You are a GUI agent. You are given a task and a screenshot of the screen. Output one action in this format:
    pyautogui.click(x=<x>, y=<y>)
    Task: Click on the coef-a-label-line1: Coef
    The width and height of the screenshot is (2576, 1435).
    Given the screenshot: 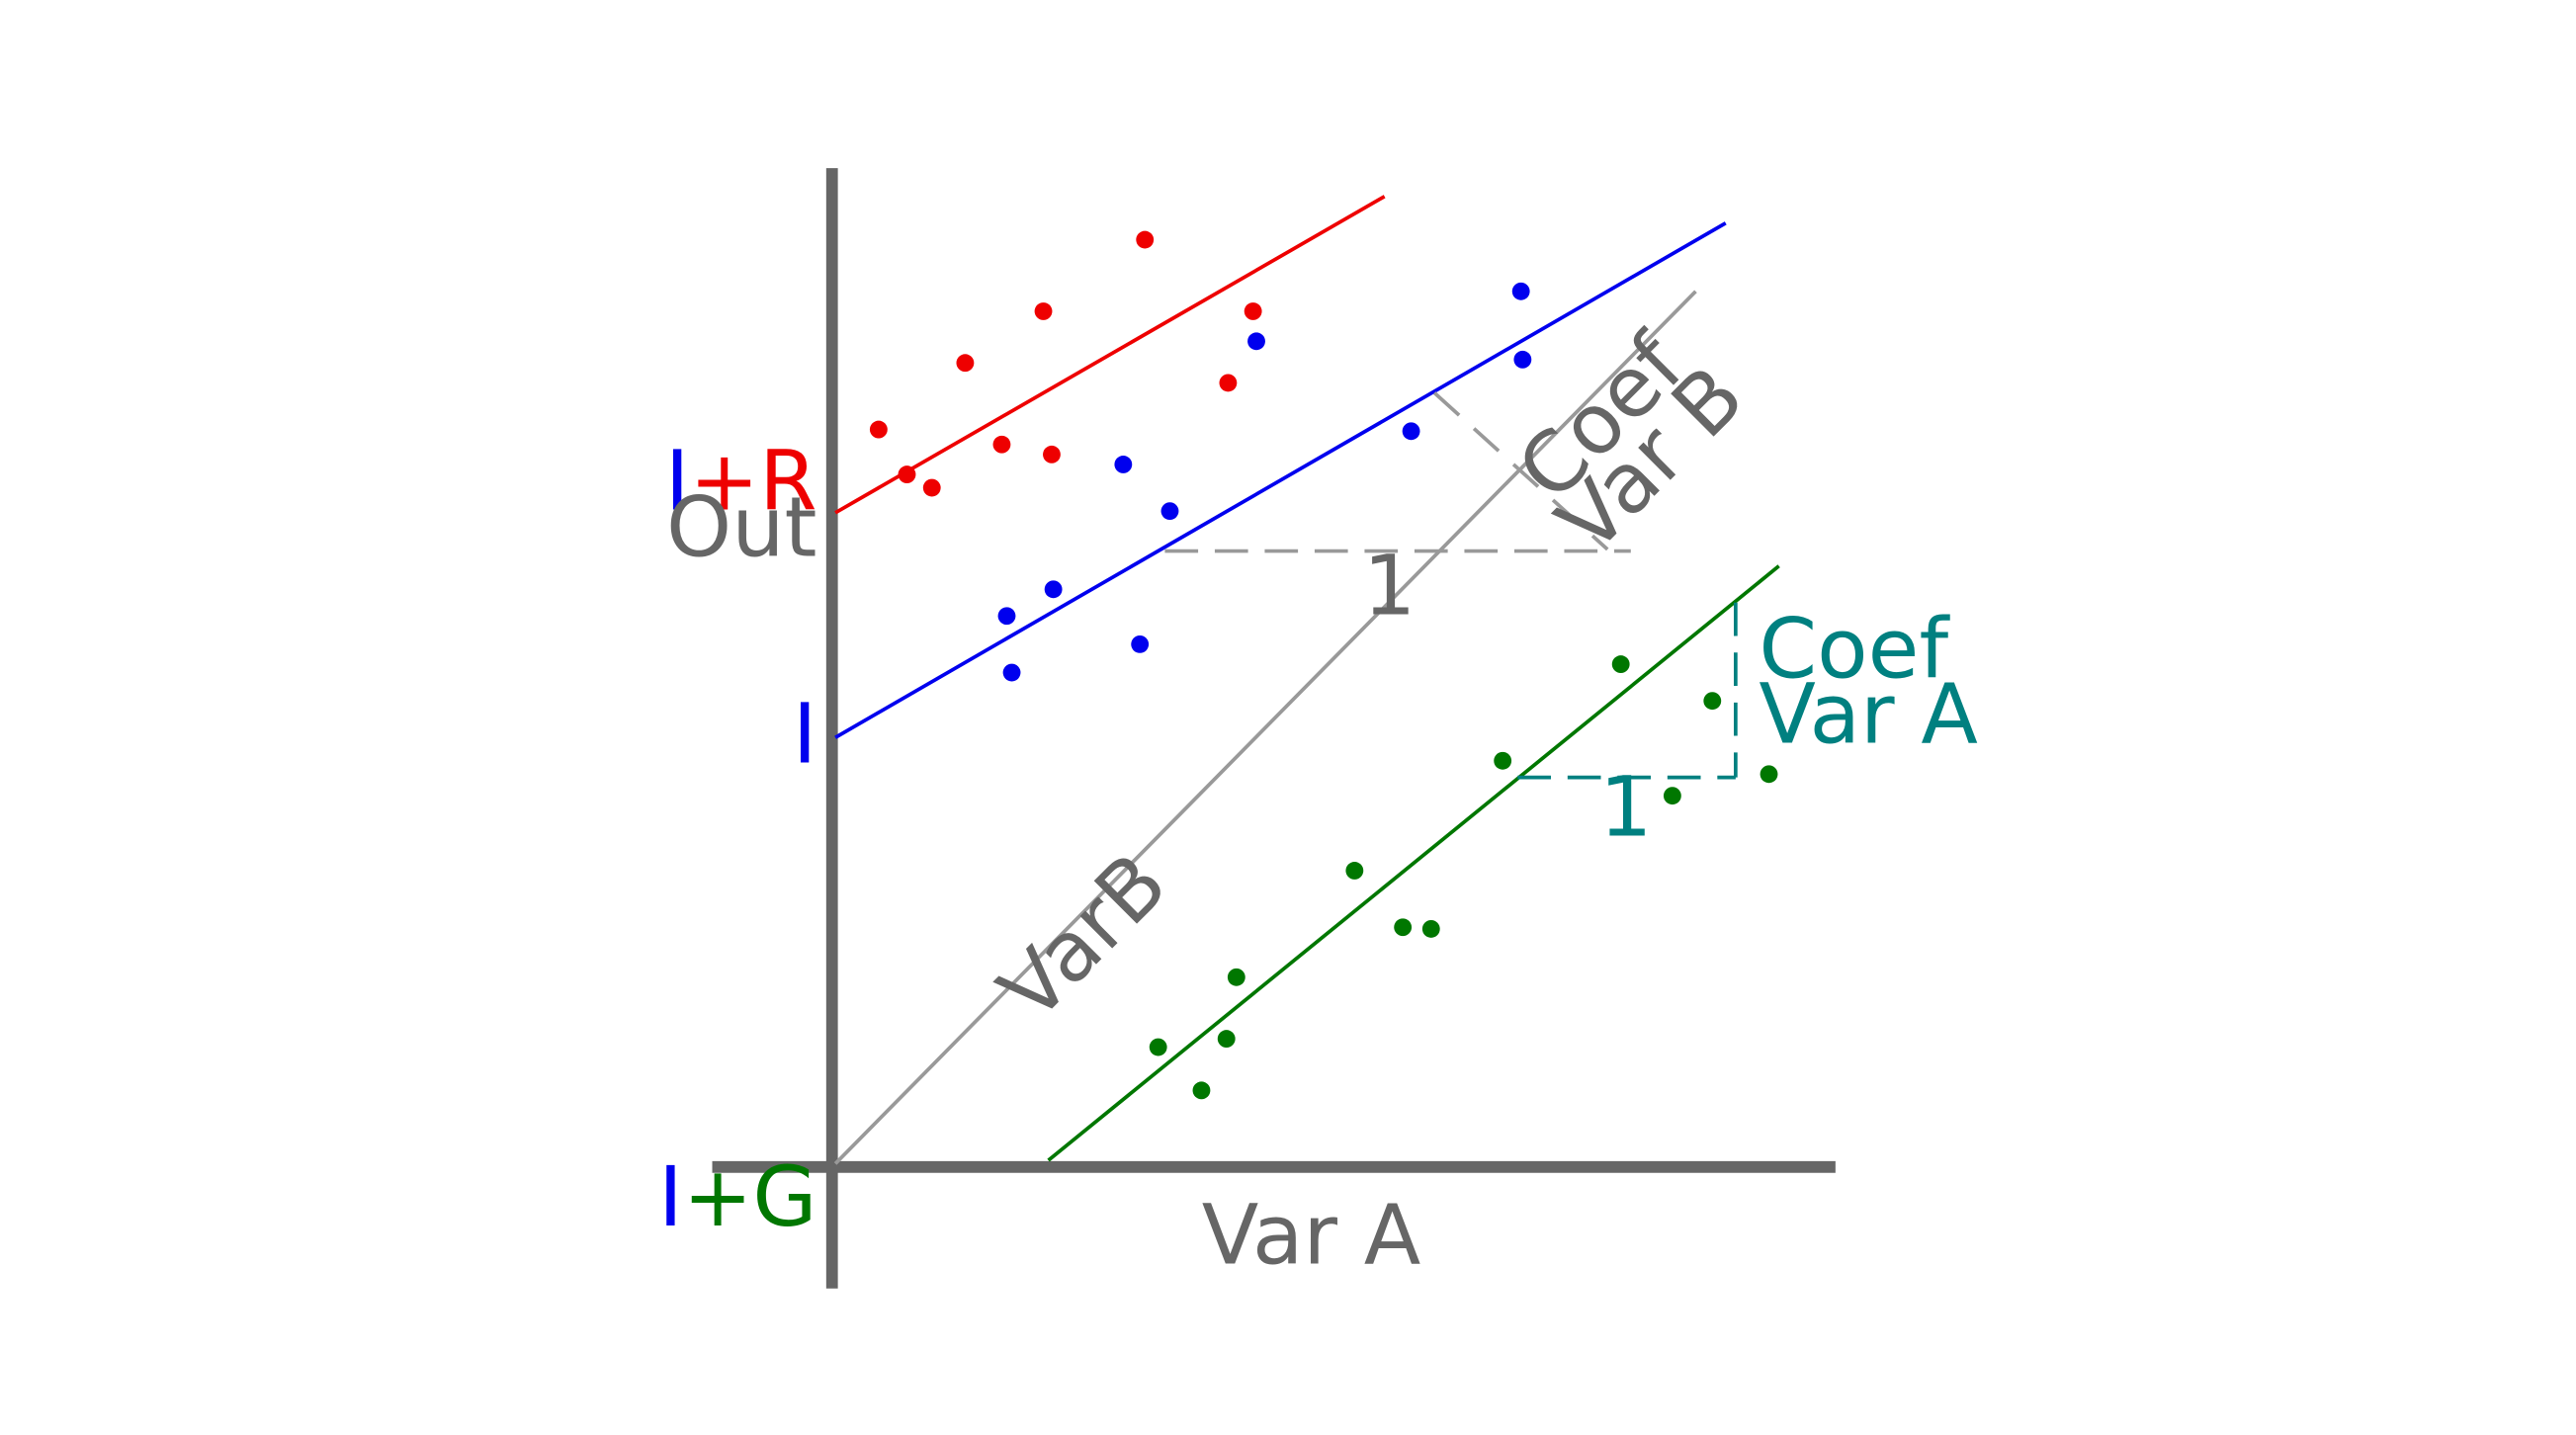 What is the action you would take?
    pyautogui.click(x=1854, y=649)
    